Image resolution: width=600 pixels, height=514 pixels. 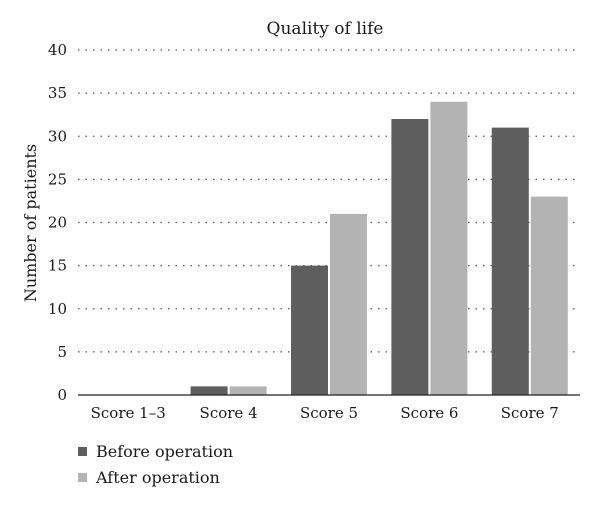 What do you see at coordinates (62, 352) in the screenshot?
I see `y-tick-label: 5` at bounding box center [62, 352].